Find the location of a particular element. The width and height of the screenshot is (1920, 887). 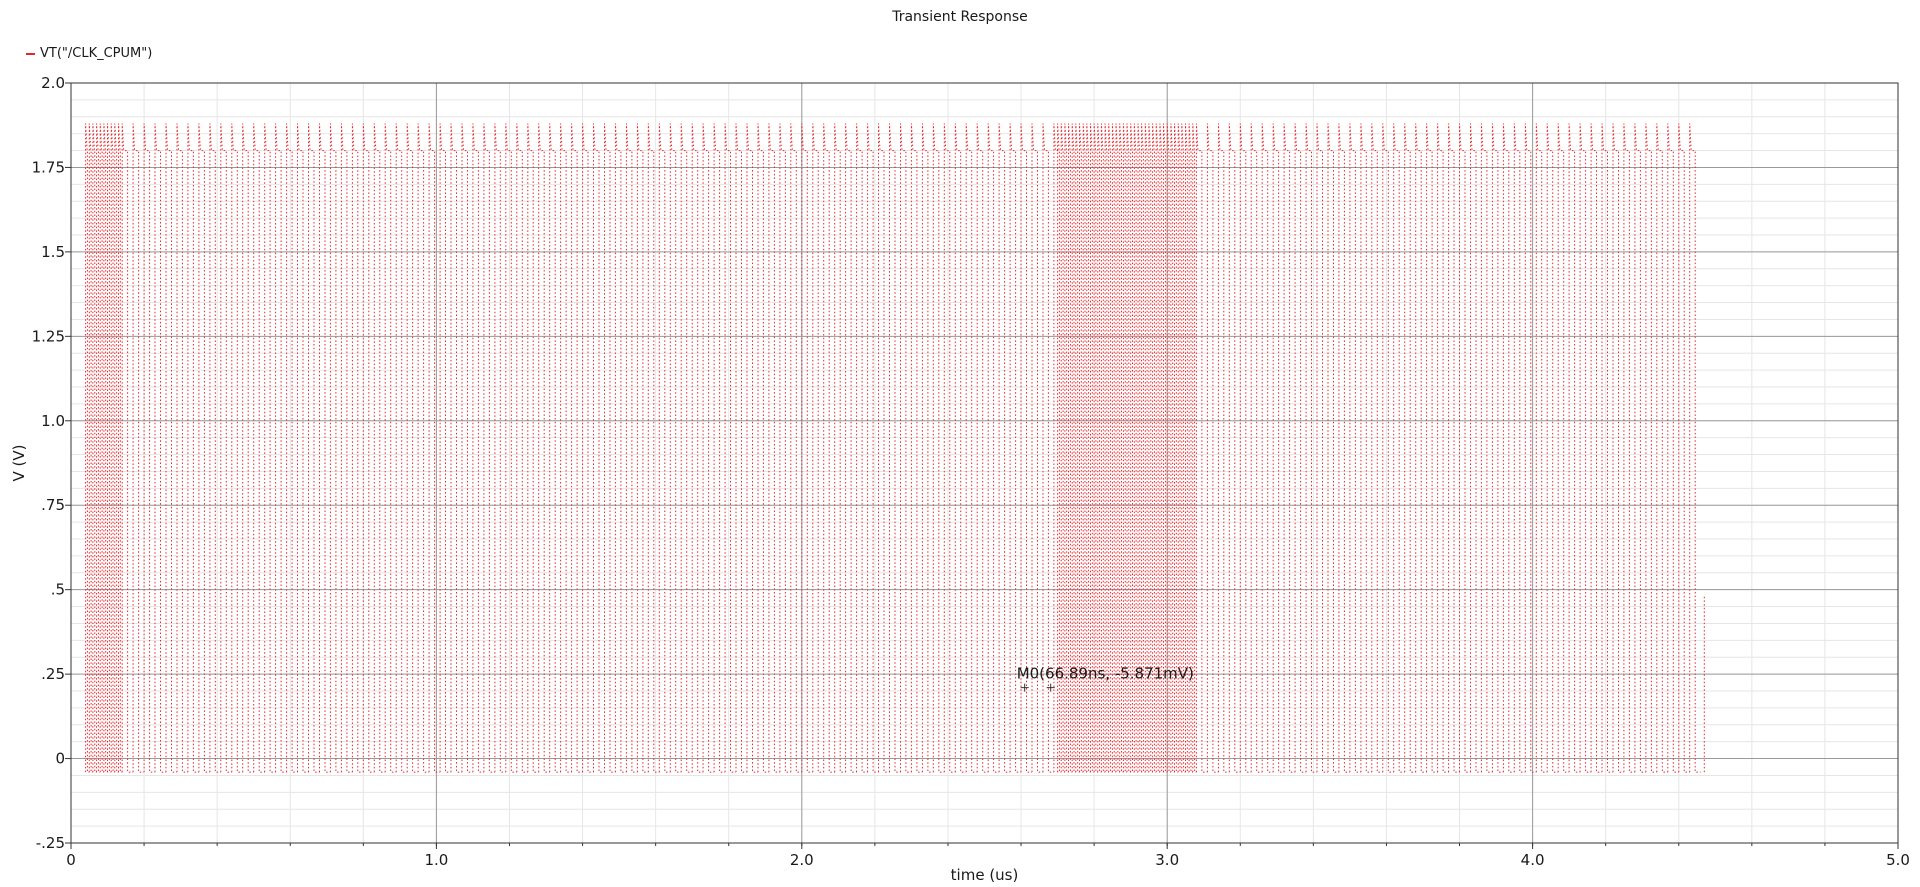

y-tick-label: 1.75 is located at coordinates (48, 167).